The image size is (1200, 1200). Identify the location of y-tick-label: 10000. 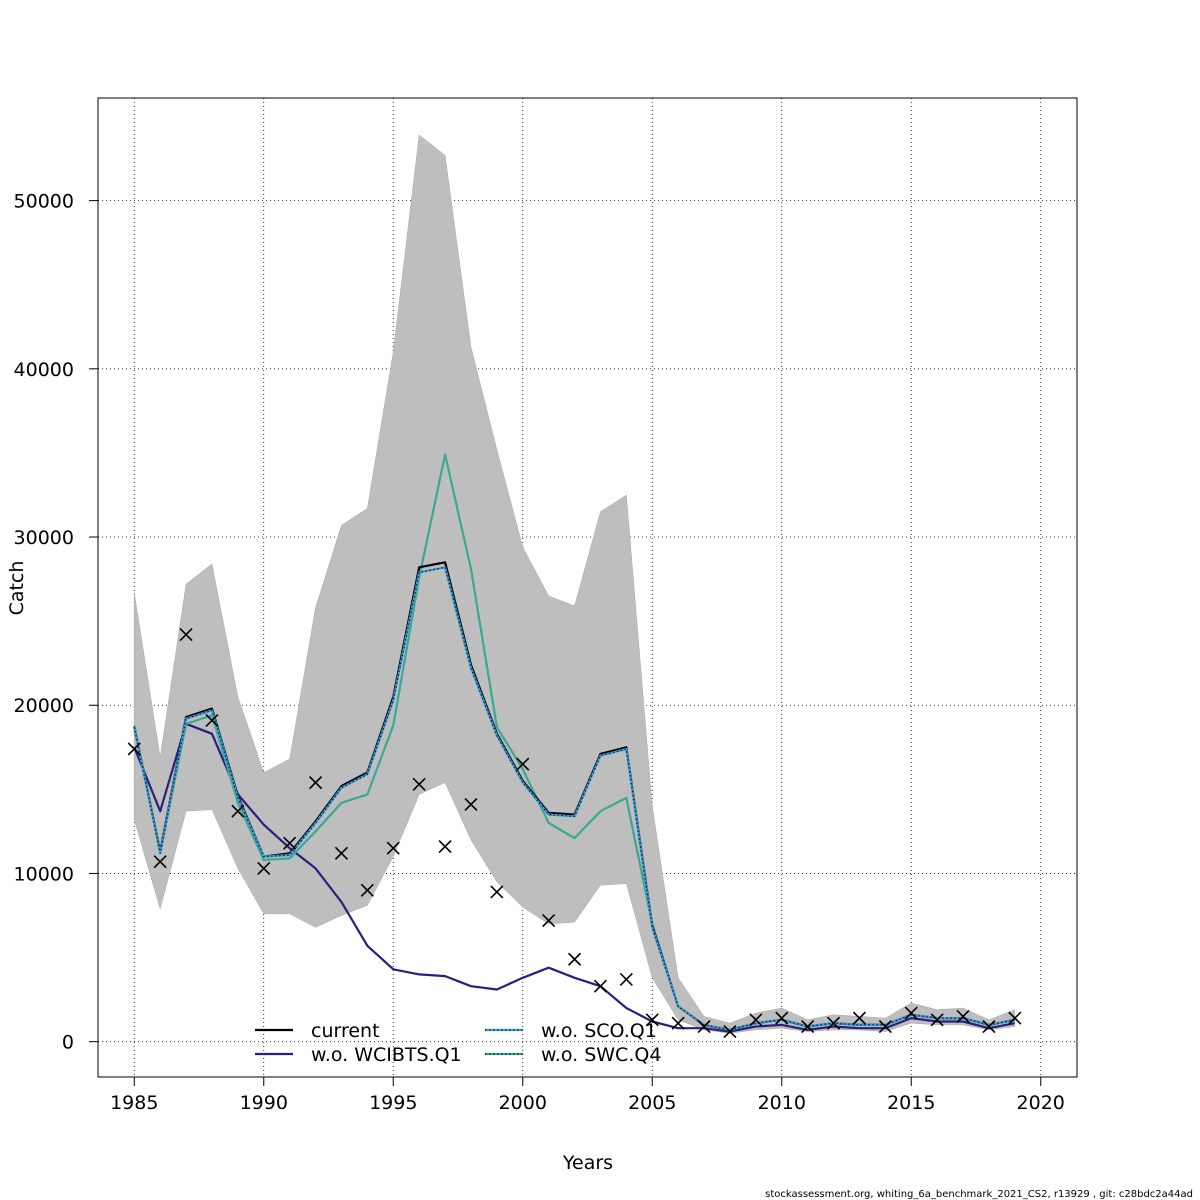
(44, 874).